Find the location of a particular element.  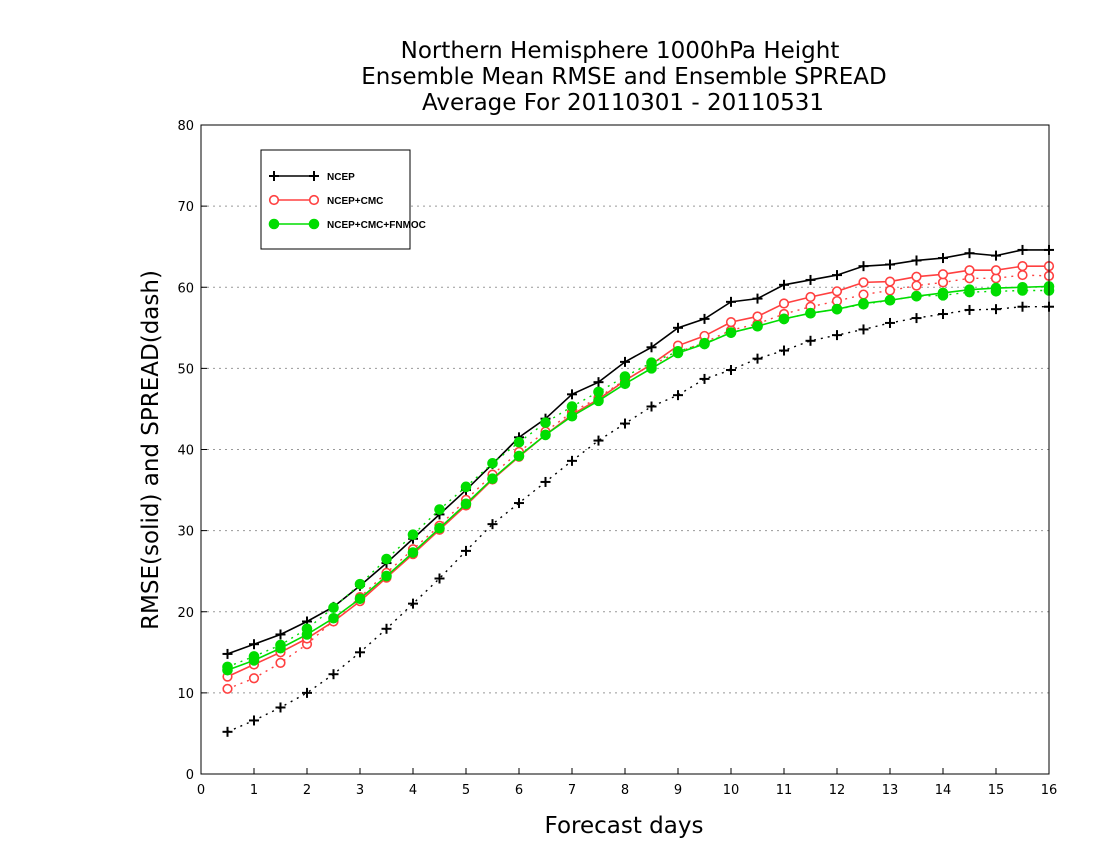

y-axis-label: RMSE(solid) and SPREAD(dash) is located at coordinates (151, 450).